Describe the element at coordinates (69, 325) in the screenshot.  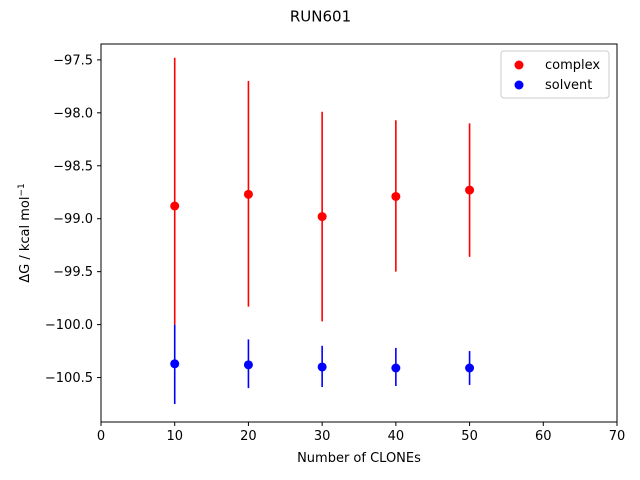
I see `y-tick-label: −100.0` at that location.